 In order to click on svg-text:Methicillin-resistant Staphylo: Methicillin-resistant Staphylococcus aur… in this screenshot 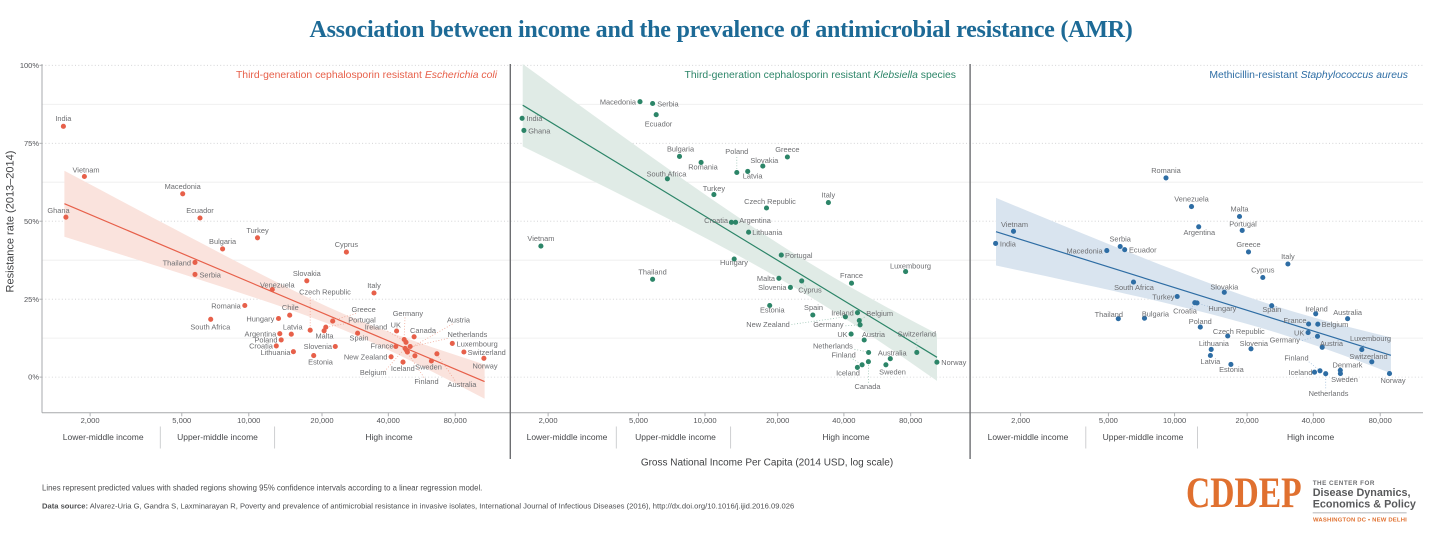, I will do `click(1308, 75)`.